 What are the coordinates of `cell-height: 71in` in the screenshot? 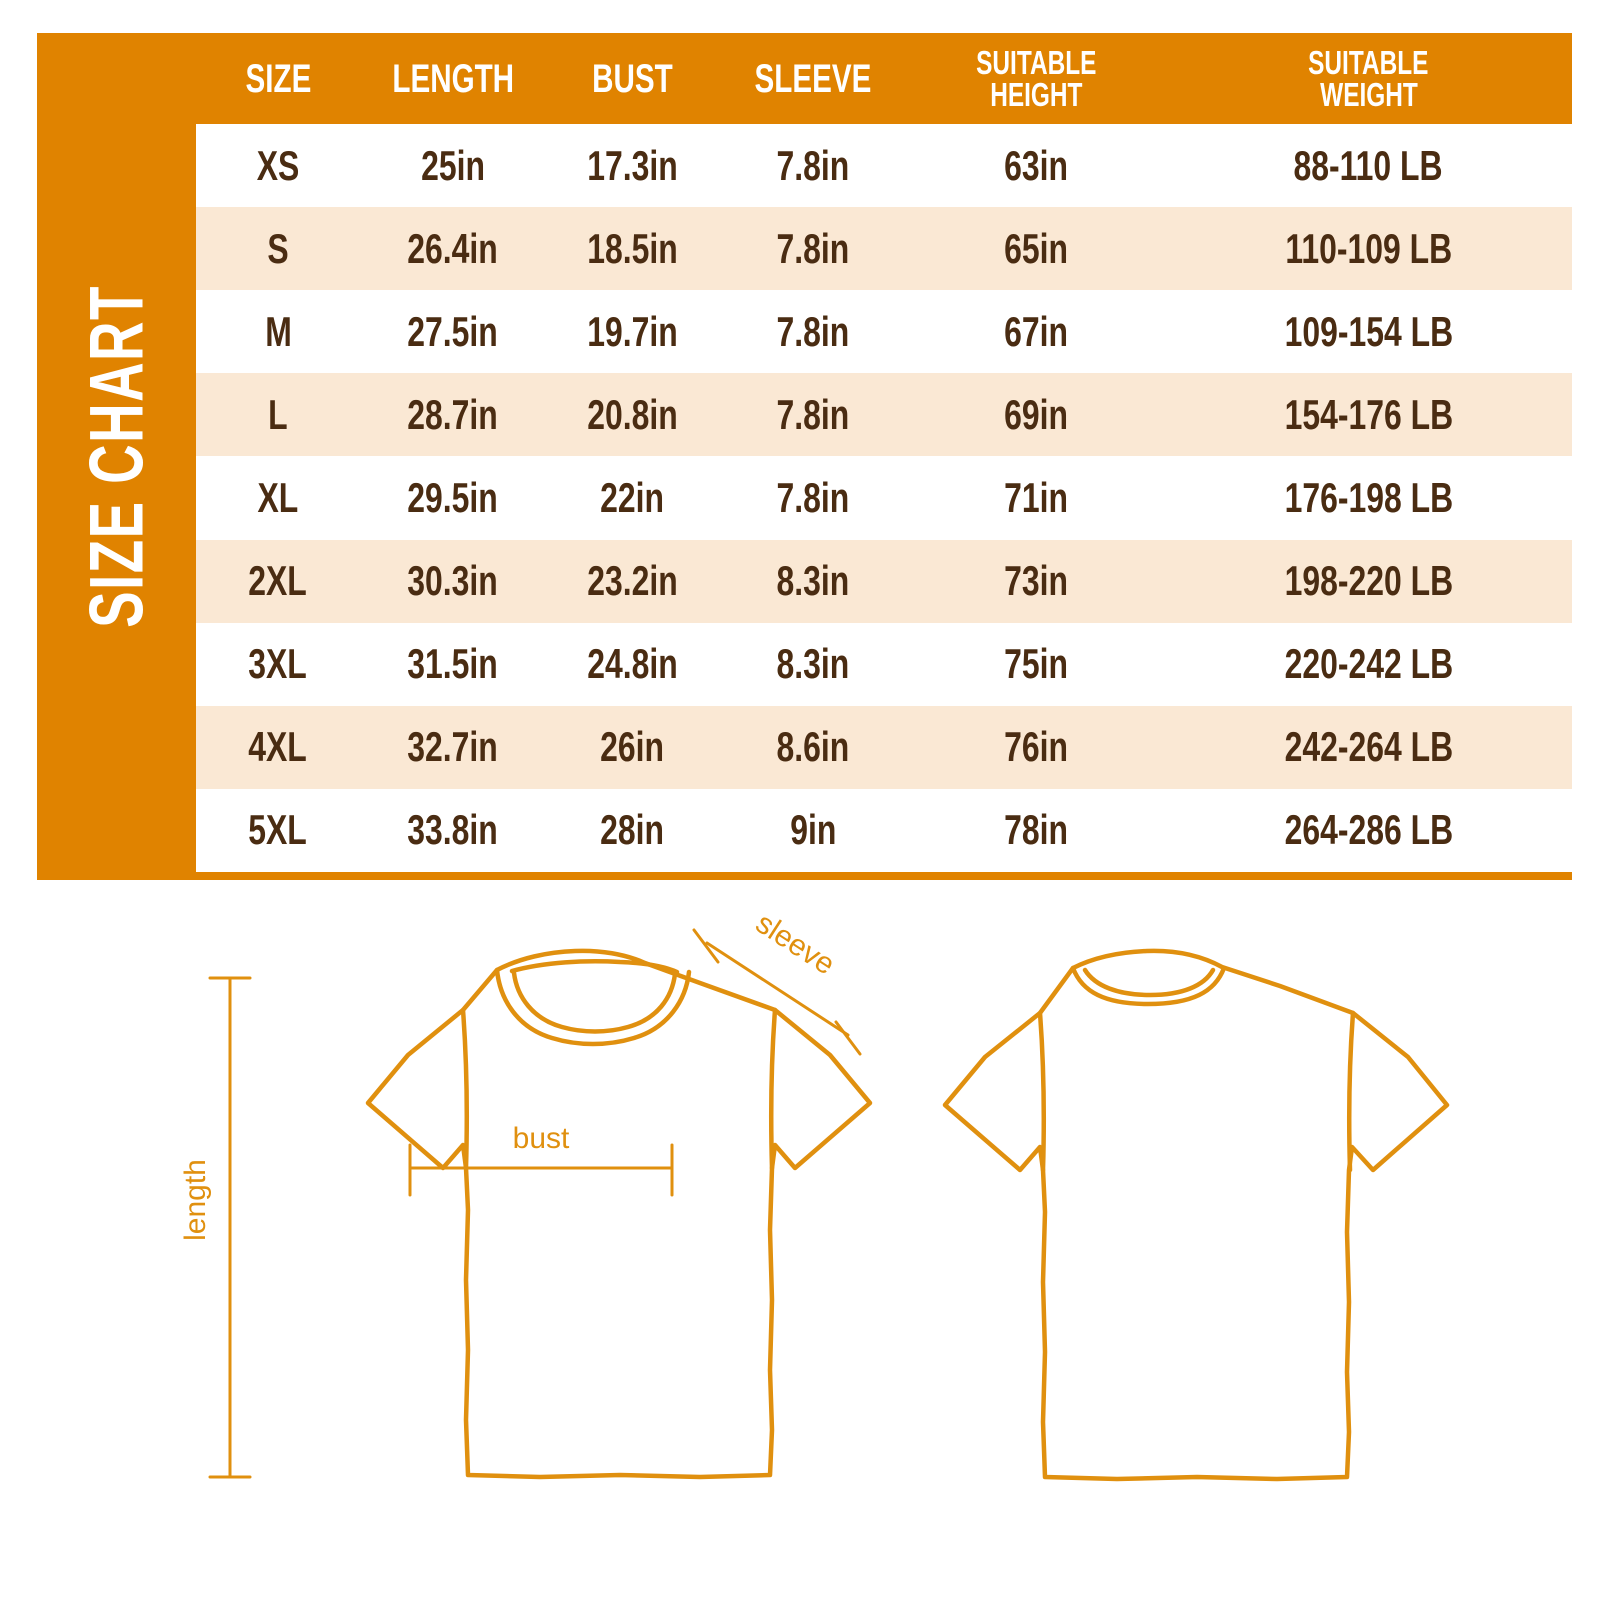 It's located at (1036, 497).